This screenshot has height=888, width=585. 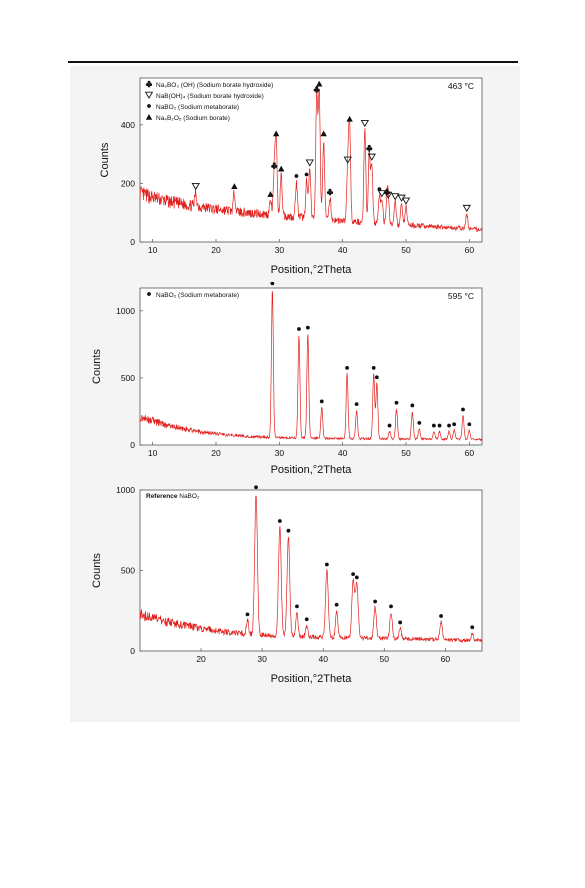 I want to click on legend-marker-triangle-down, so click(x=149, y=95).